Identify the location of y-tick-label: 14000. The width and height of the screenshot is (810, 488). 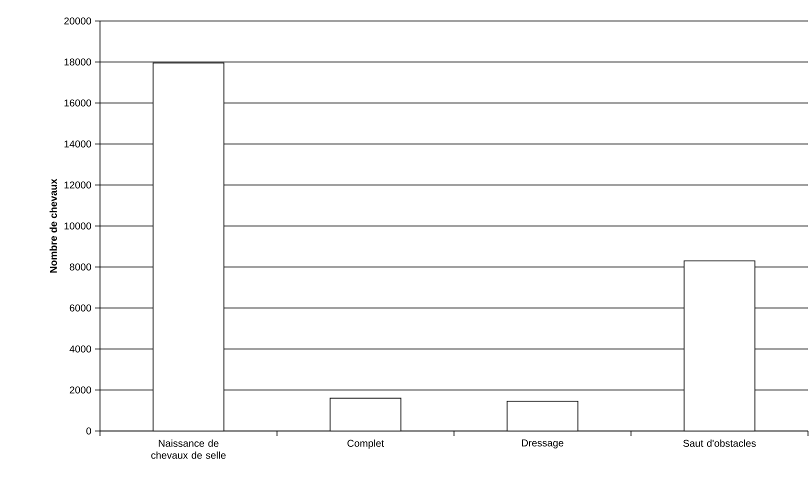
(78, 144).